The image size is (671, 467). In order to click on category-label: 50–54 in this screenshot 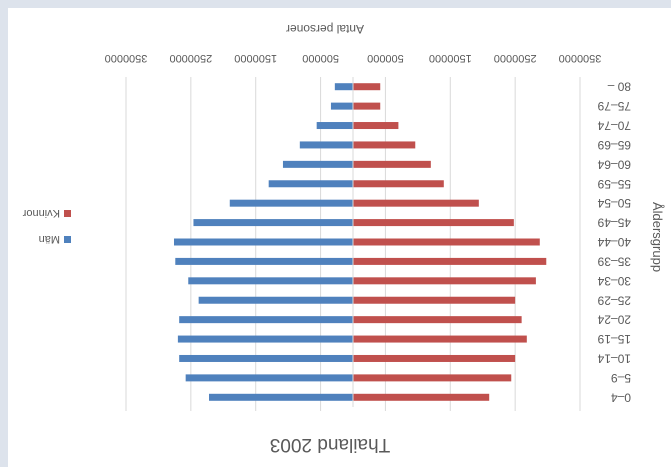, I will do `click(614, 203)`.